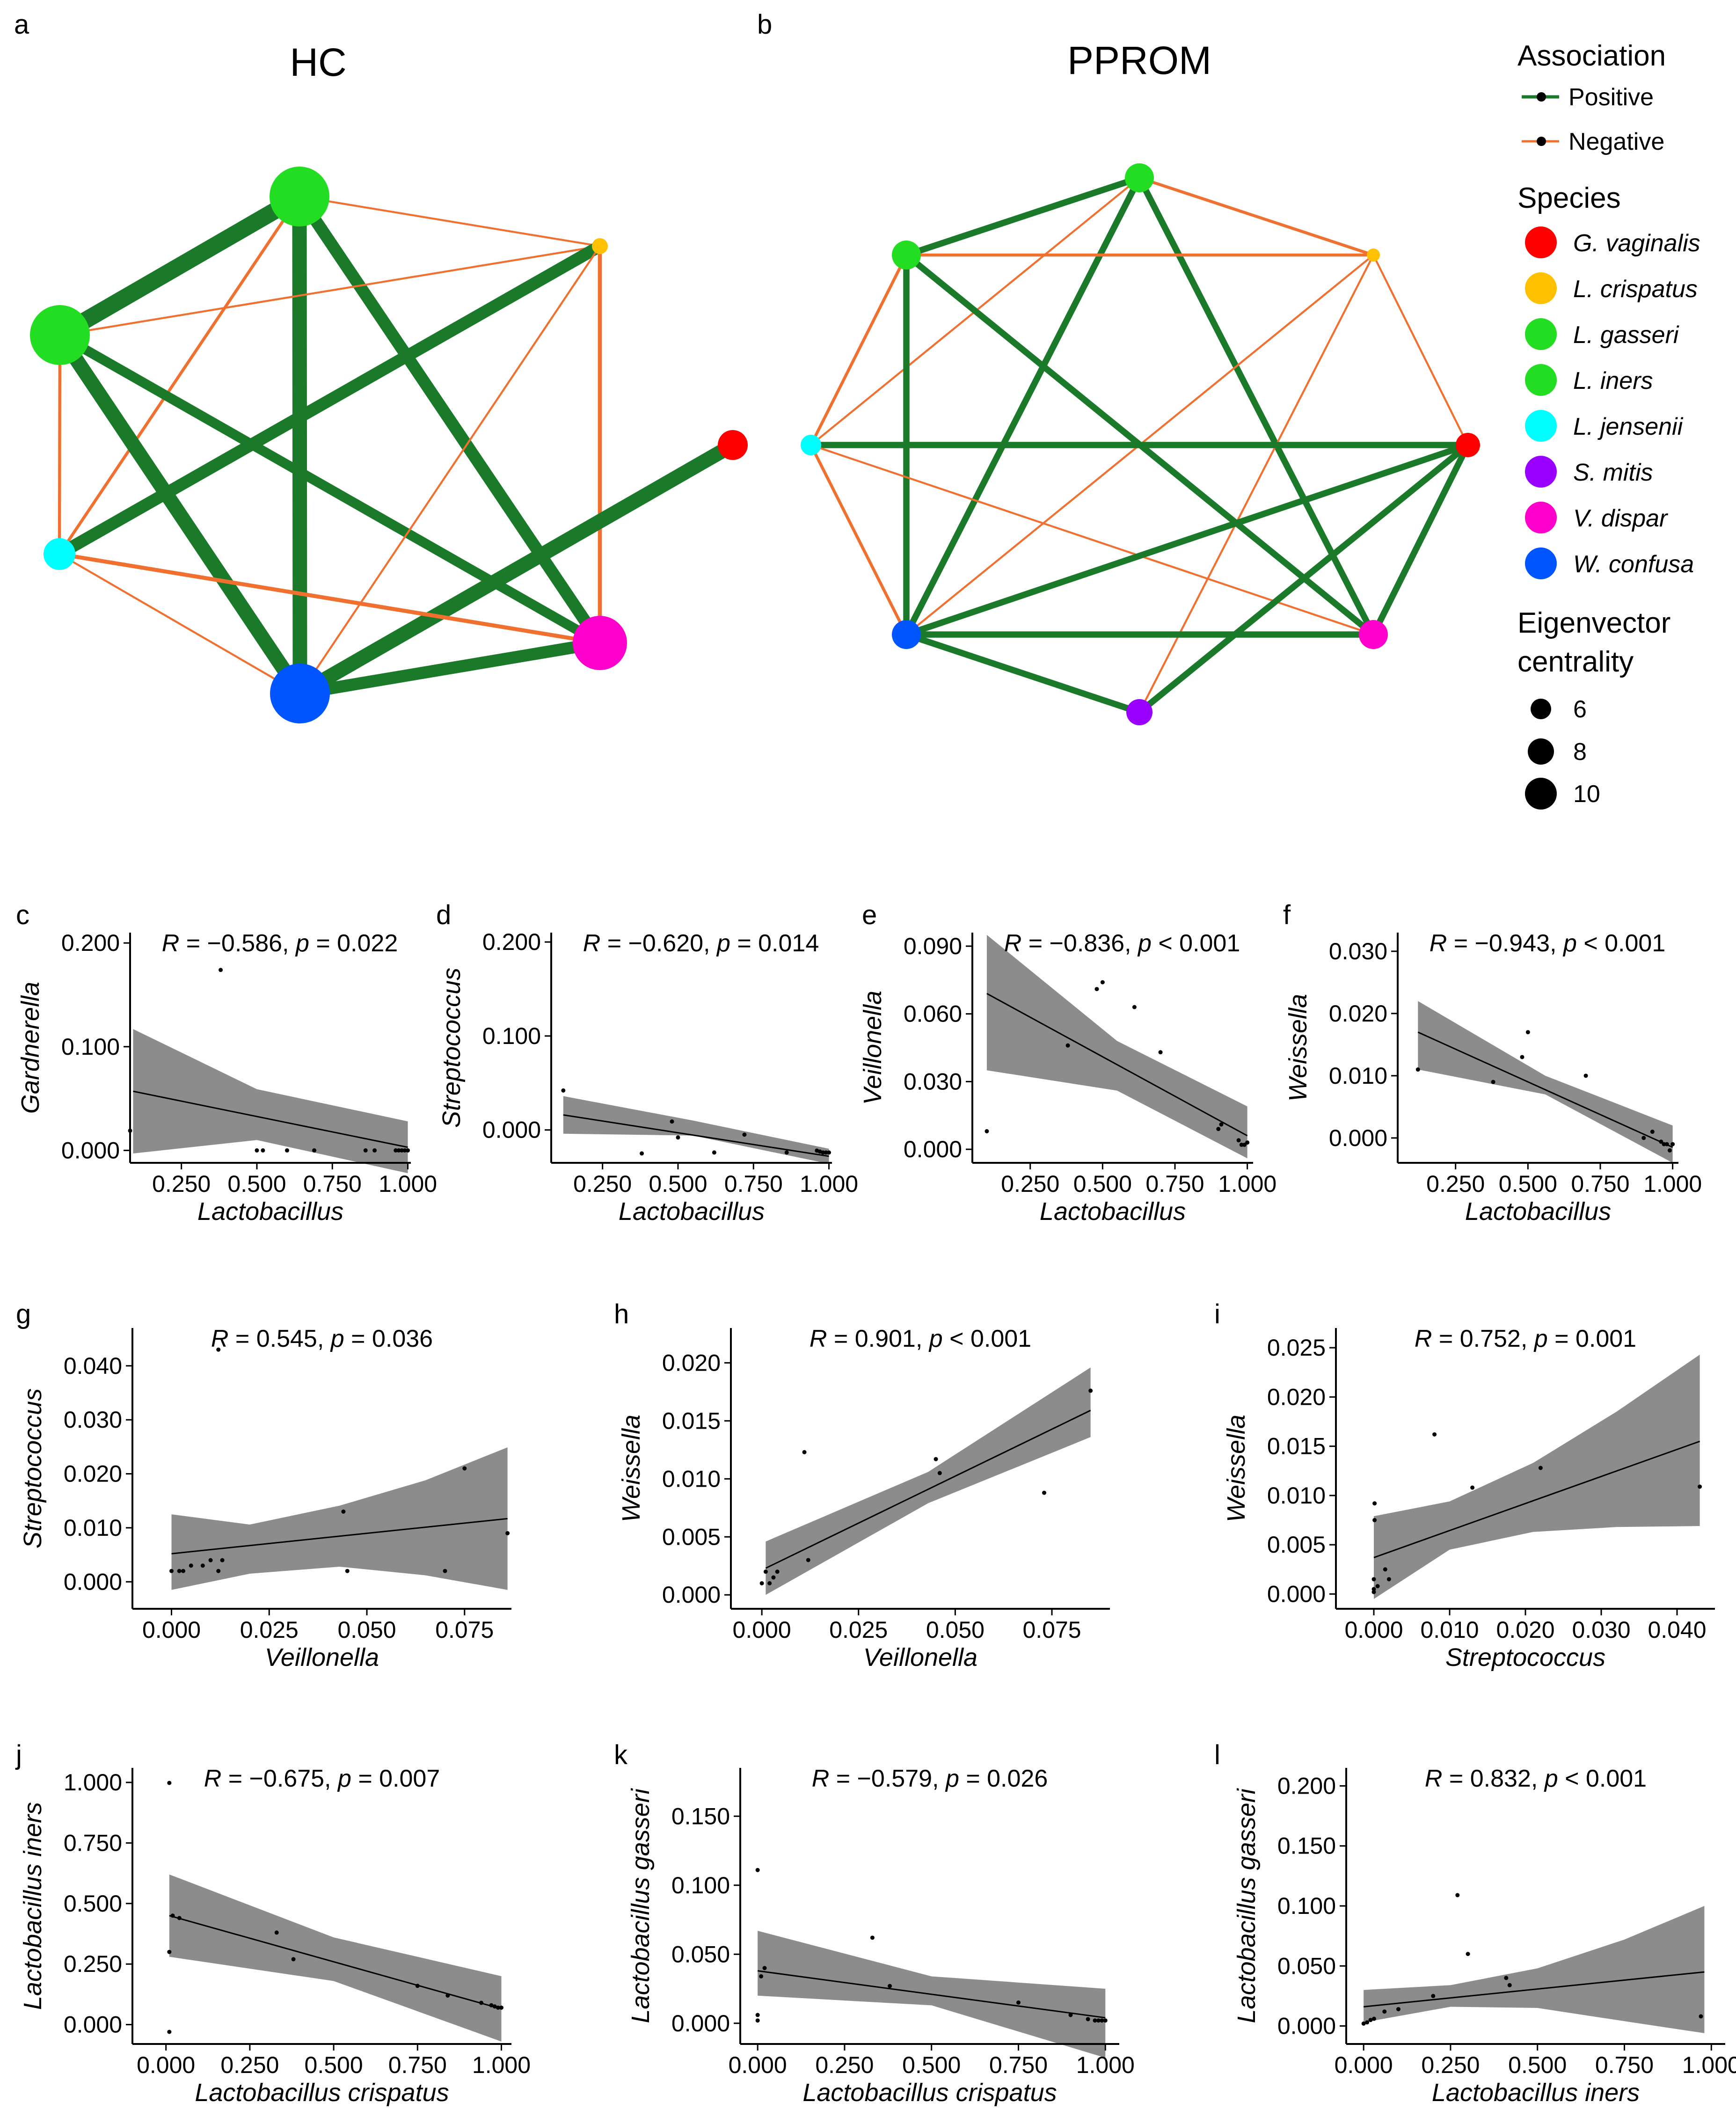 The height and width of the screenshot is (2124, 1736). What do you see at coordinates (933, 946) in the screenshot?
I see `y-tick-label: 0.090` at bounding box center [933, 946].